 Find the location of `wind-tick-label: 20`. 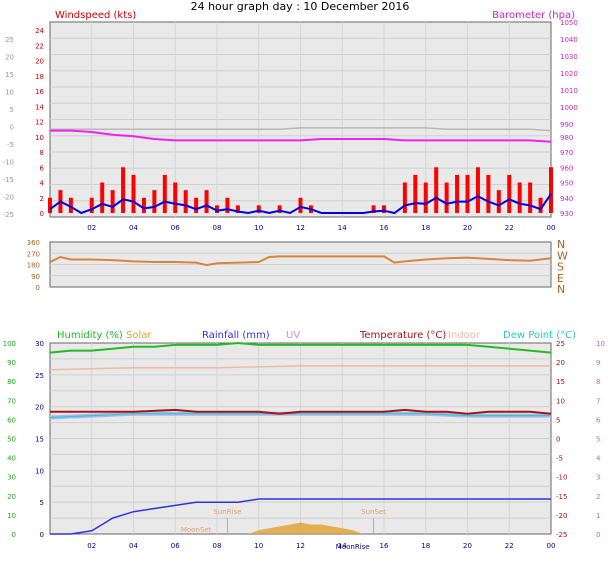

wind-tick-label: 20 is located at coordinates (39, 62).